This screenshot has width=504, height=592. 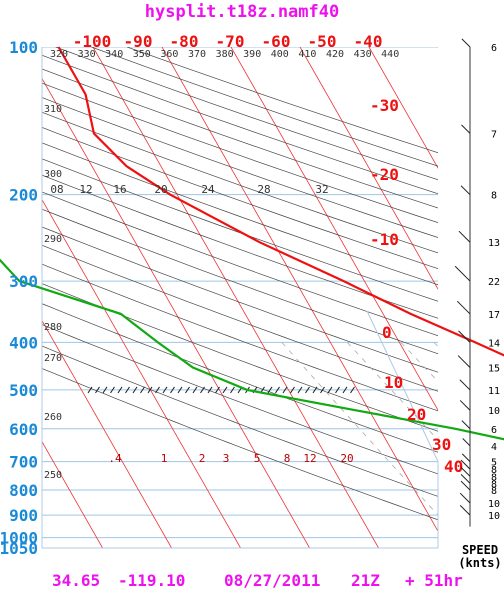 I want to click on wind-speed-unit: (knts), so click(x=479, y=563).